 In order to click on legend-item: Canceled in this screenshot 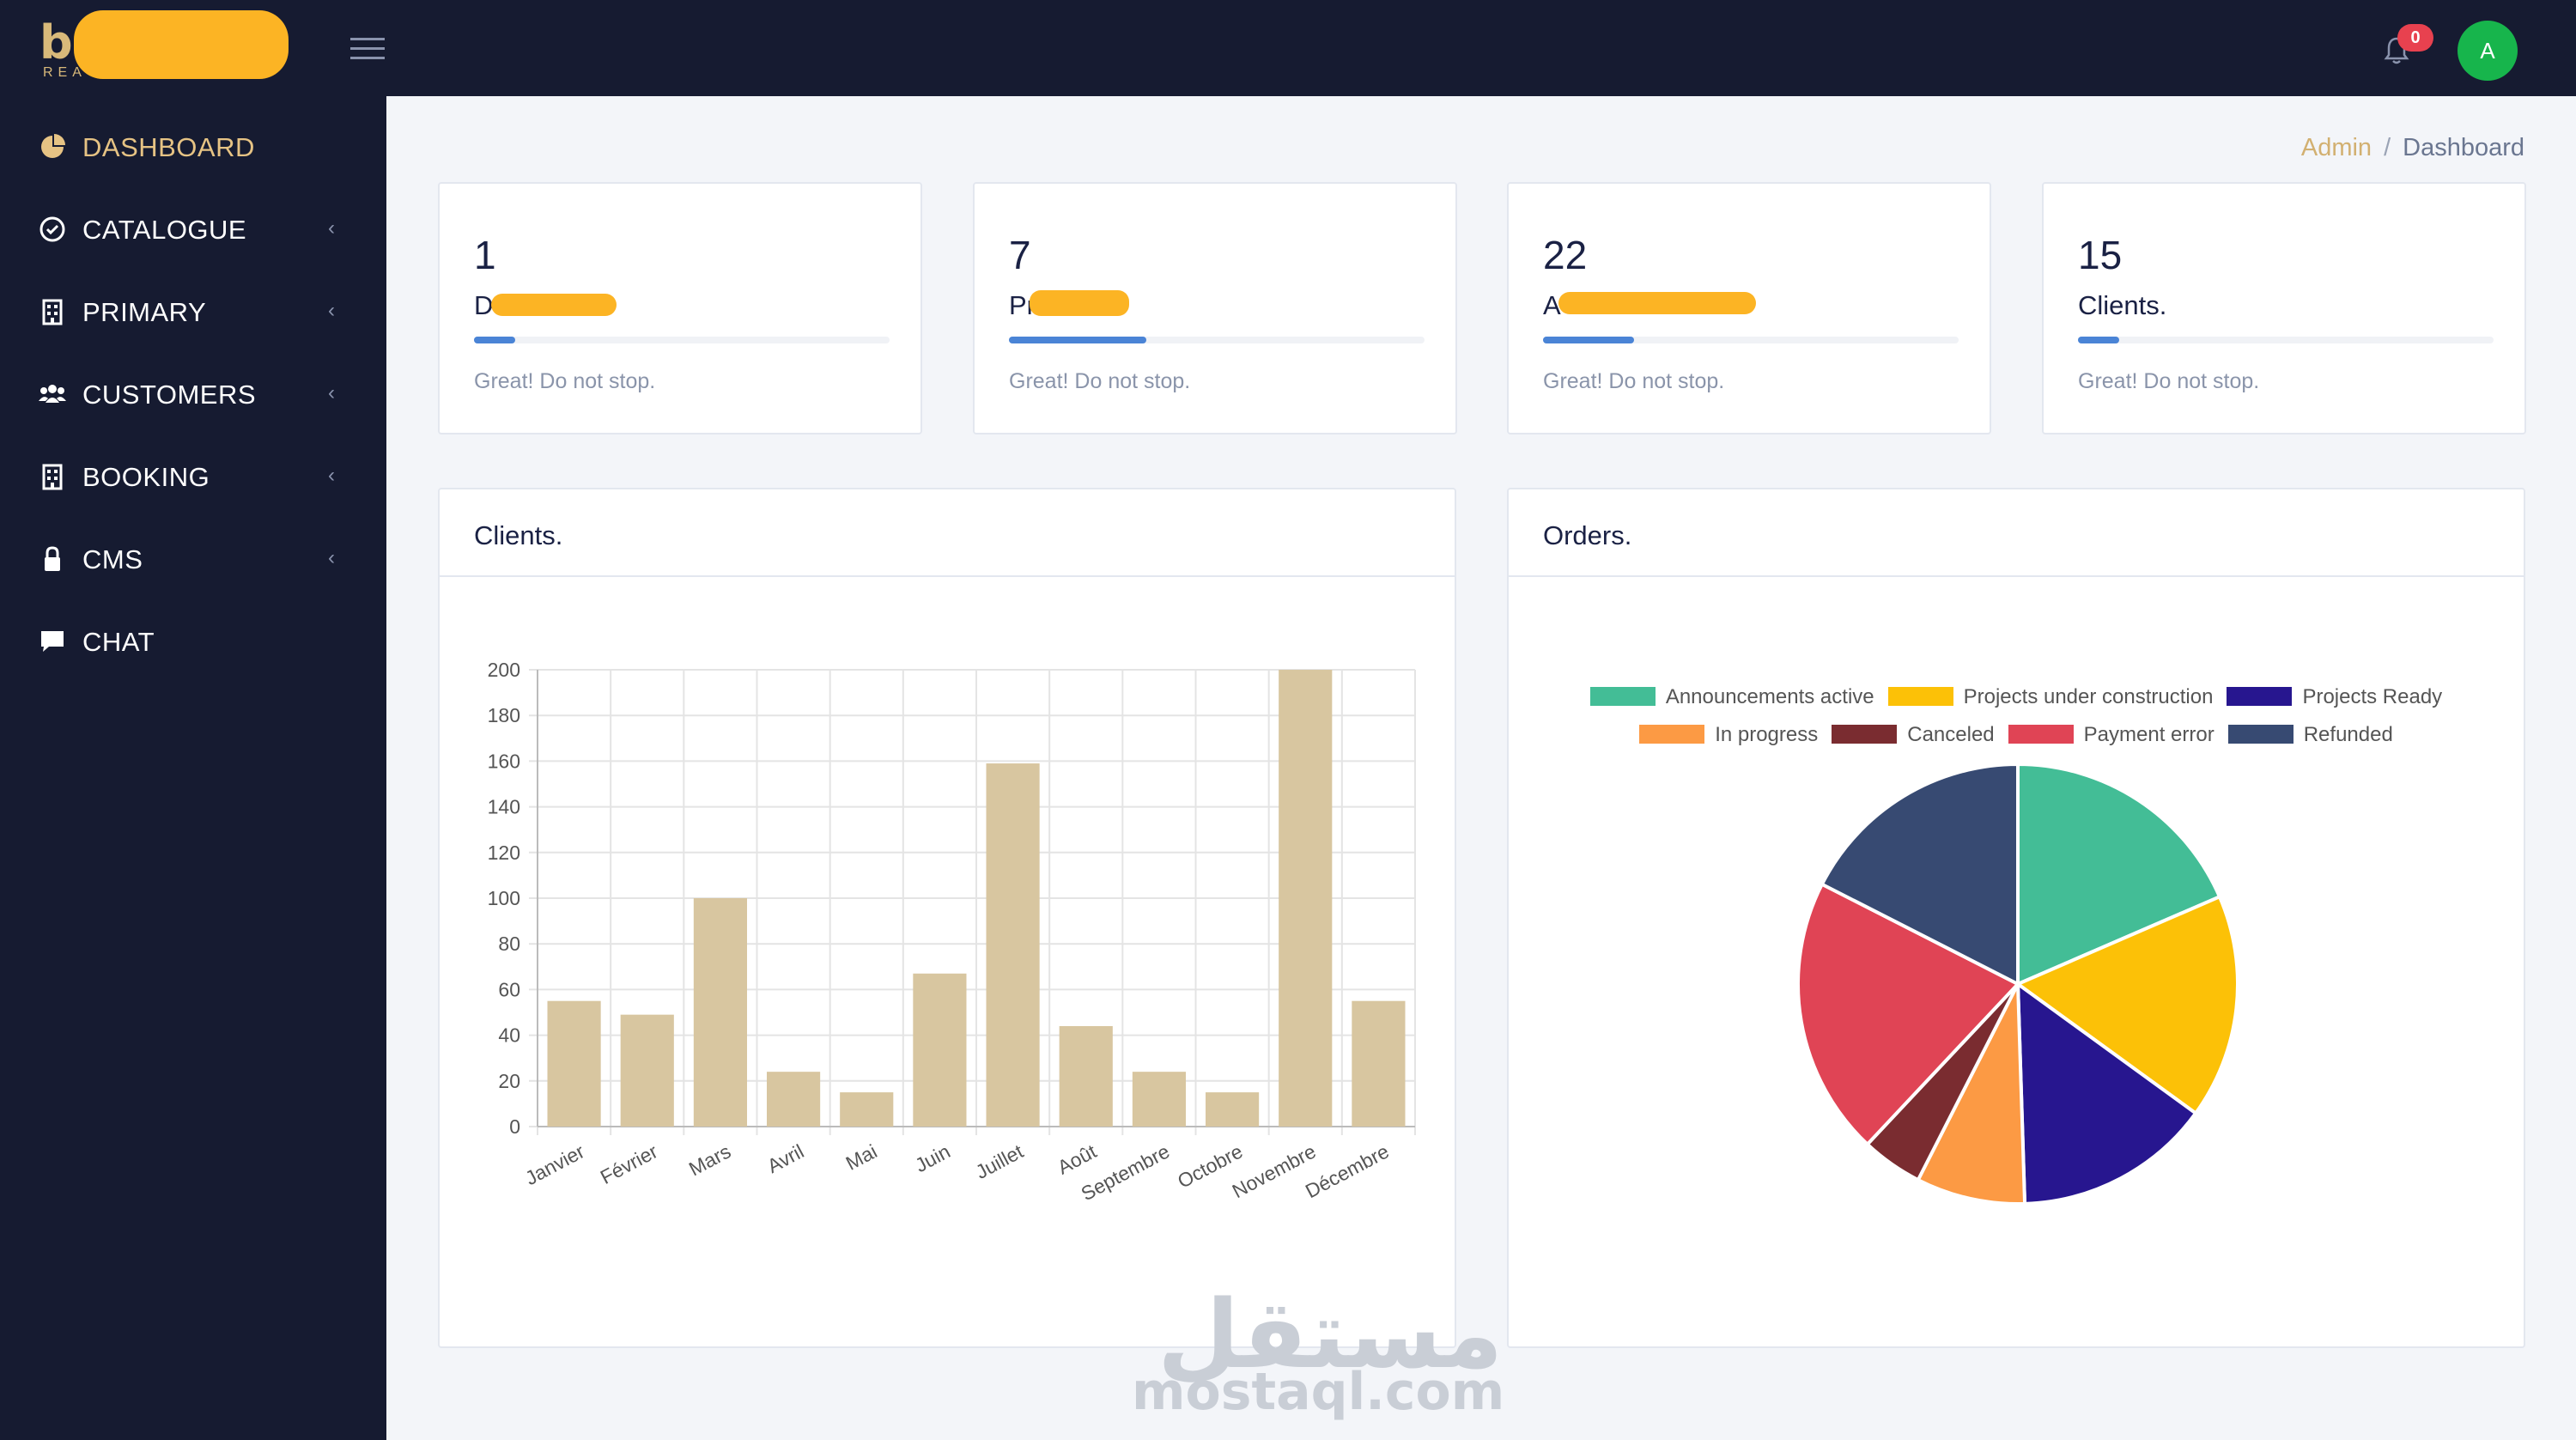, I will do `click(1914, 735)`.